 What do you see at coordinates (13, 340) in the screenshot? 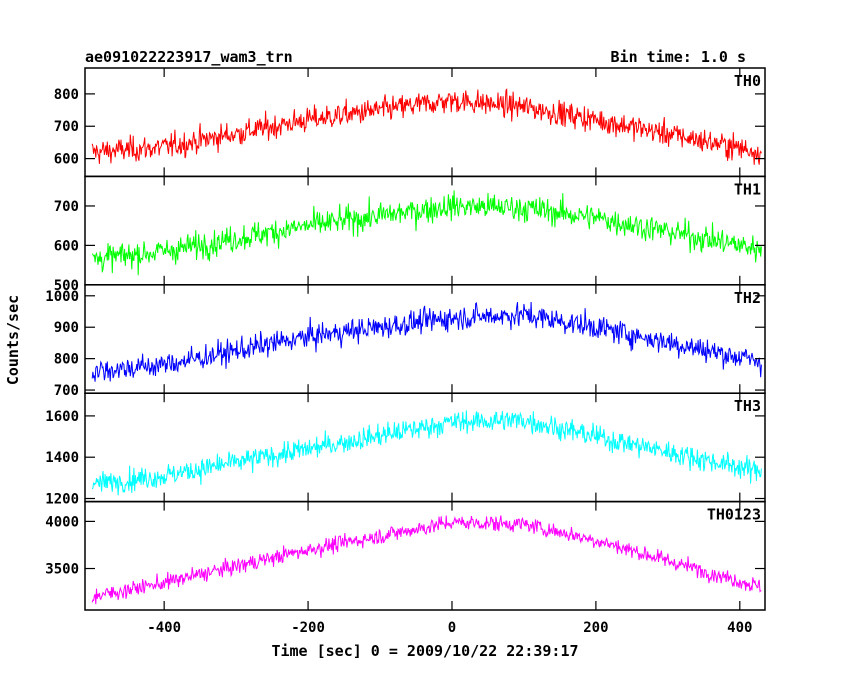
I see `y-axis-label: Counts/sec` at bounding box center [13, 340].